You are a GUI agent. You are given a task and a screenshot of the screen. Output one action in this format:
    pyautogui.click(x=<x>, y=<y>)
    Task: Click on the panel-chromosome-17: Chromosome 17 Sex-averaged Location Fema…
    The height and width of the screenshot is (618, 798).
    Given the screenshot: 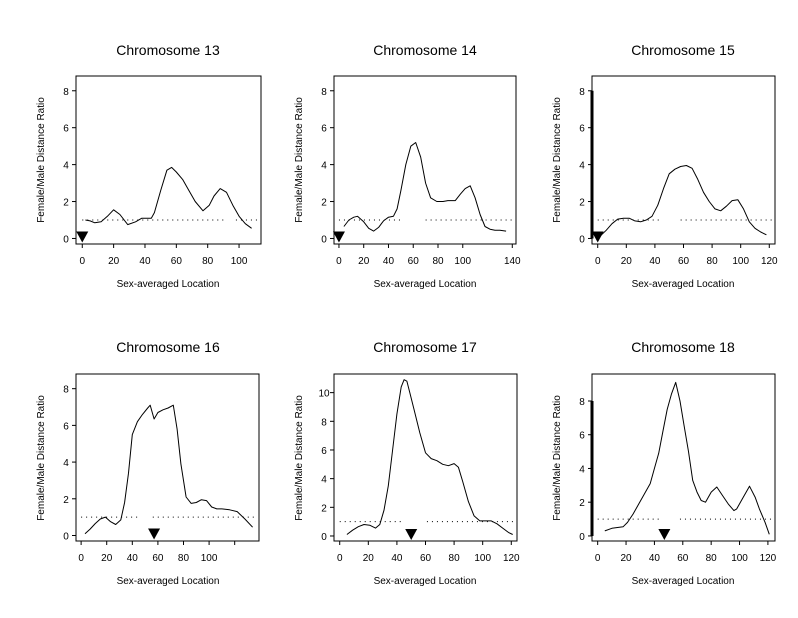 What is the action you would take?
    pyautogui.click(x=407, y=463)
    